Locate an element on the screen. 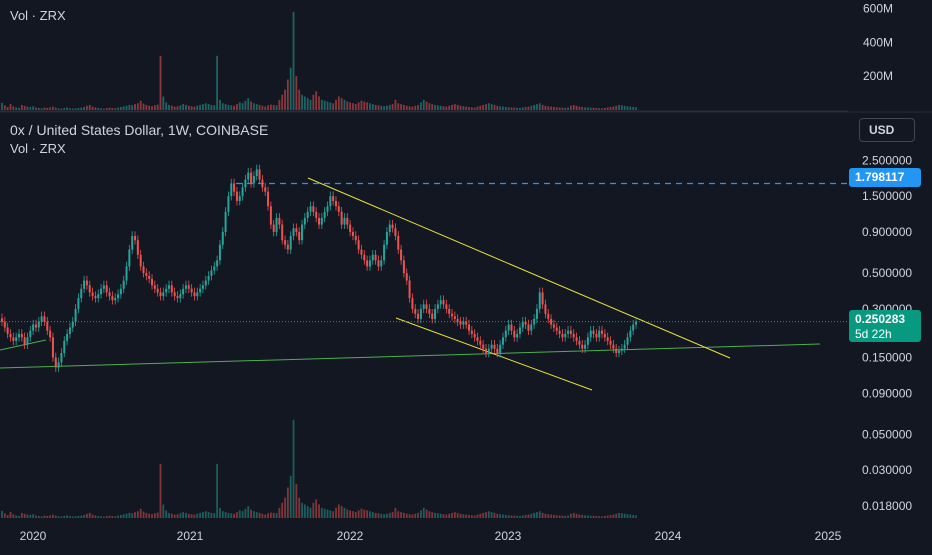 This screenshot has height=555, width=932. currency-button: USD is located at coordinates (887, 130).